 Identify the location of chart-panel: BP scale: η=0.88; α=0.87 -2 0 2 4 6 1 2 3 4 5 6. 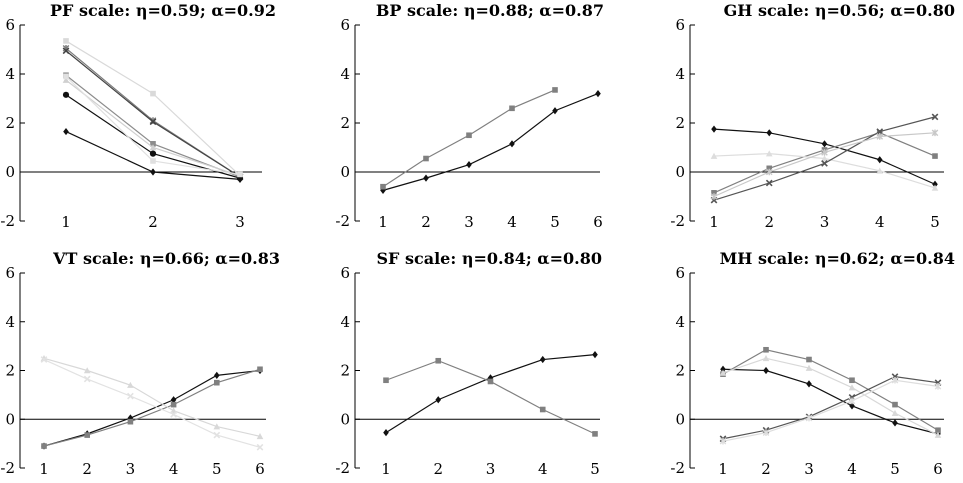
(469, 116).